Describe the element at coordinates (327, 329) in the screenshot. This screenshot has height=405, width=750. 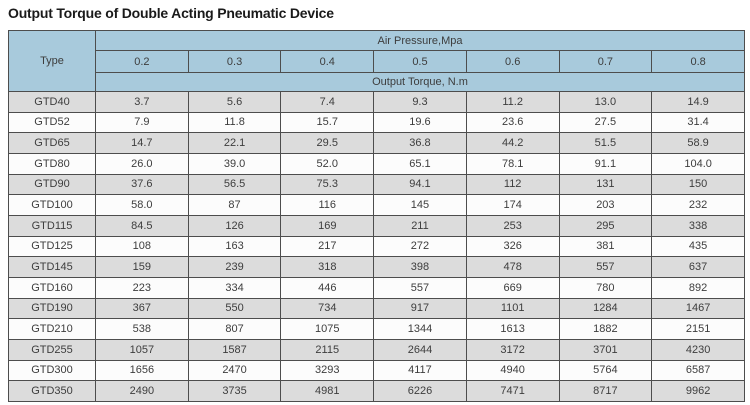
I see `torque-cell: 1075` at that location.